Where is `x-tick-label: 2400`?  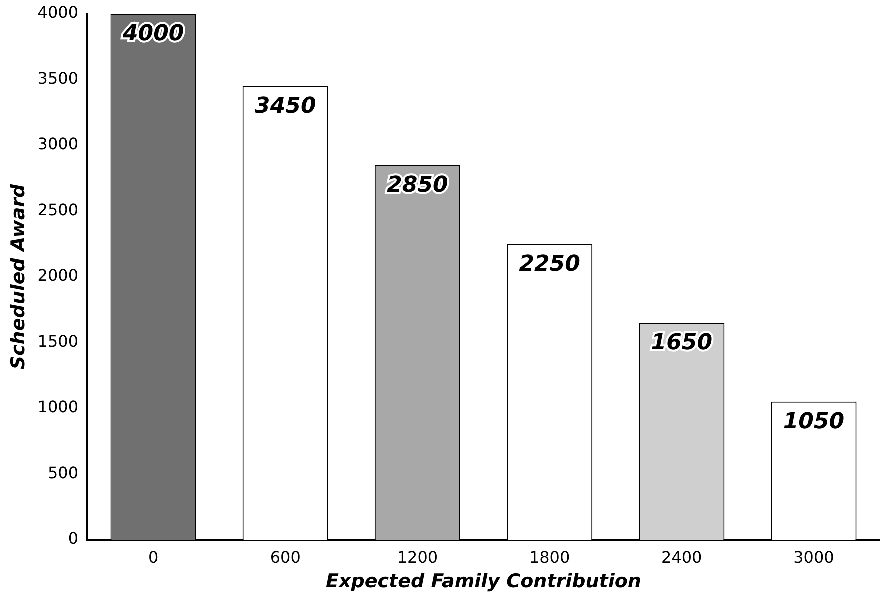
x-tick-label: 2400 is located at coordinates (682, 557).